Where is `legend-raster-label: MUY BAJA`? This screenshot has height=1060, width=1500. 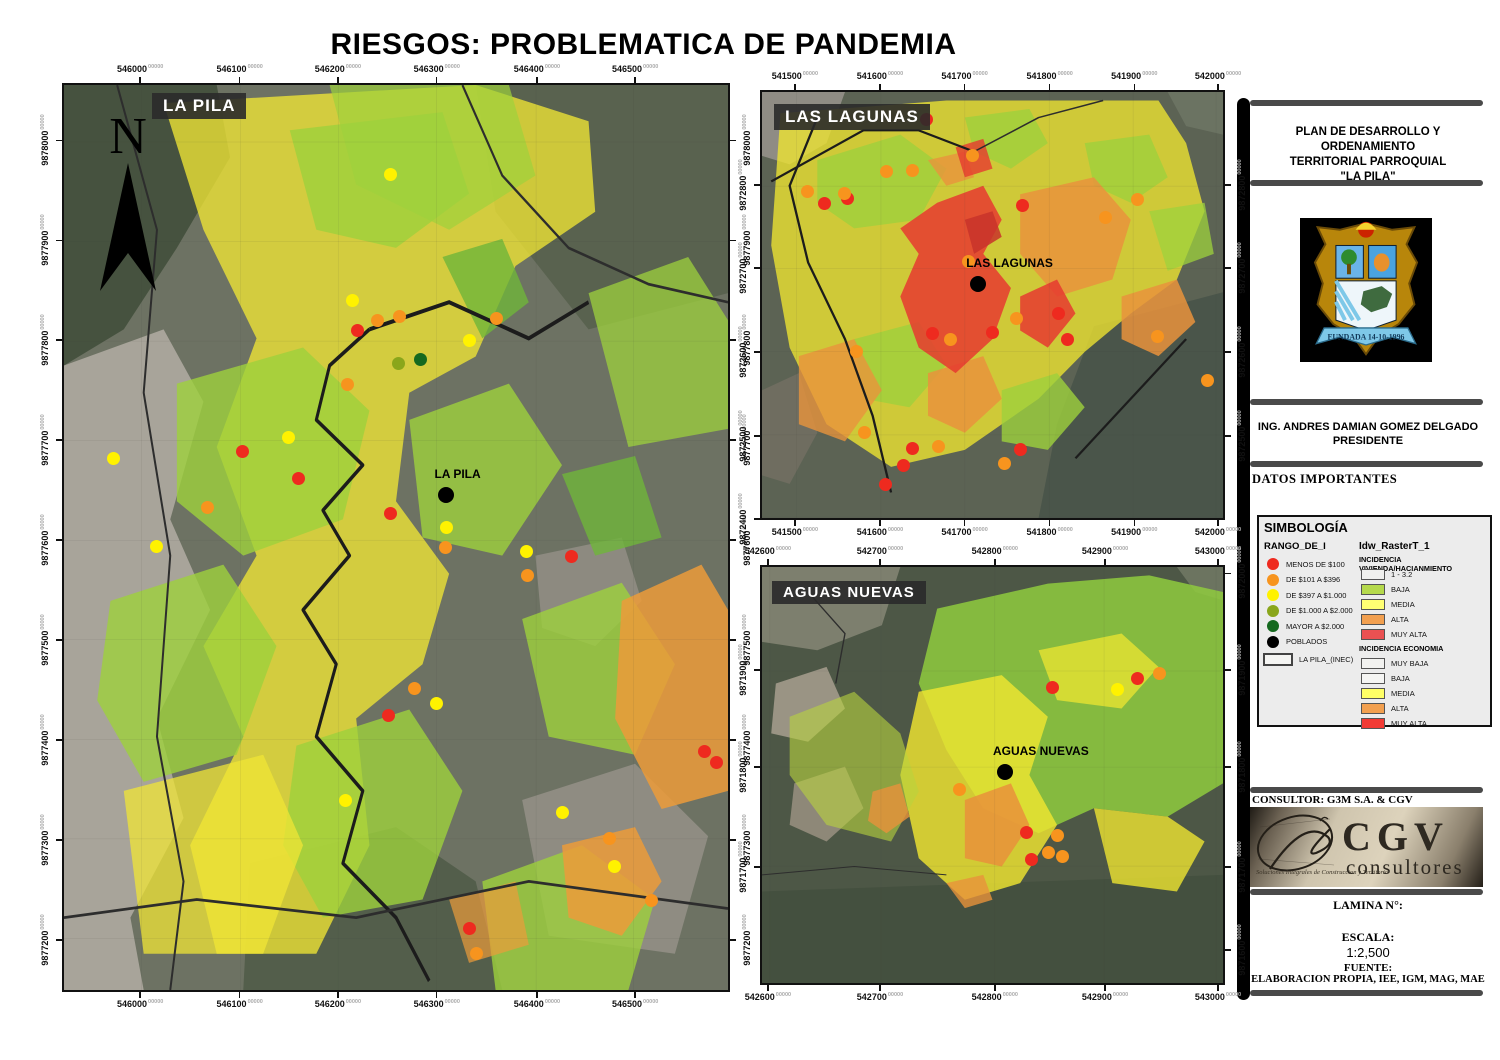
legend-raster-label: MUY BAJA is located at coordinates (1410, 663).